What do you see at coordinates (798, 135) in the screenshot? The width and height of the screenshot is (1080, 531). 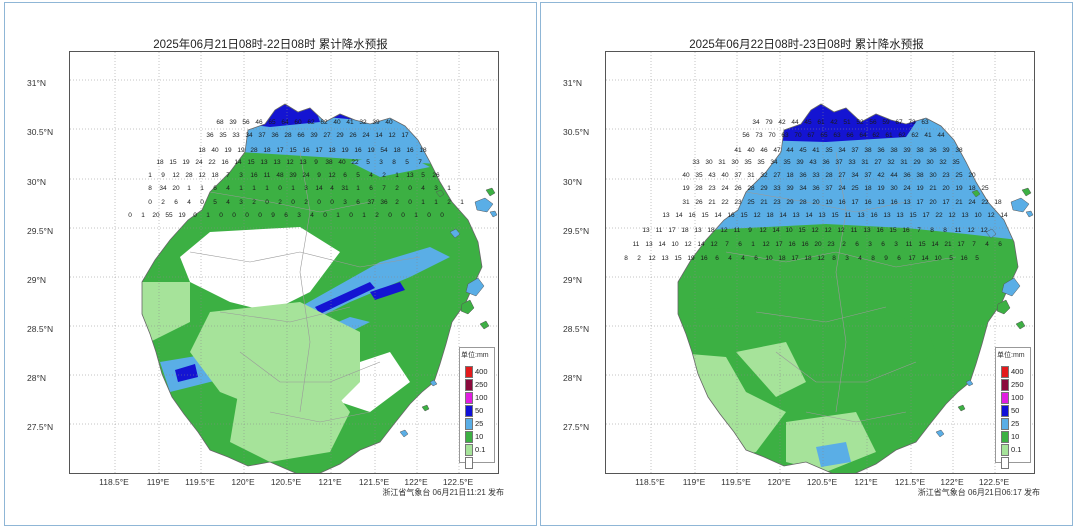 I see `station-value: 70` at bounding box center [798, 135].